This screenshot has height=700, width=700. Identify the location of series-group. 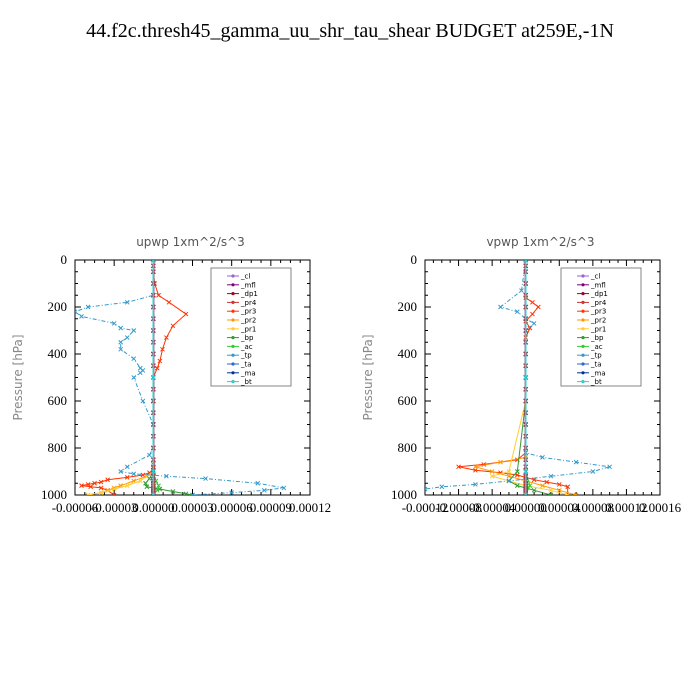
(181, 377).